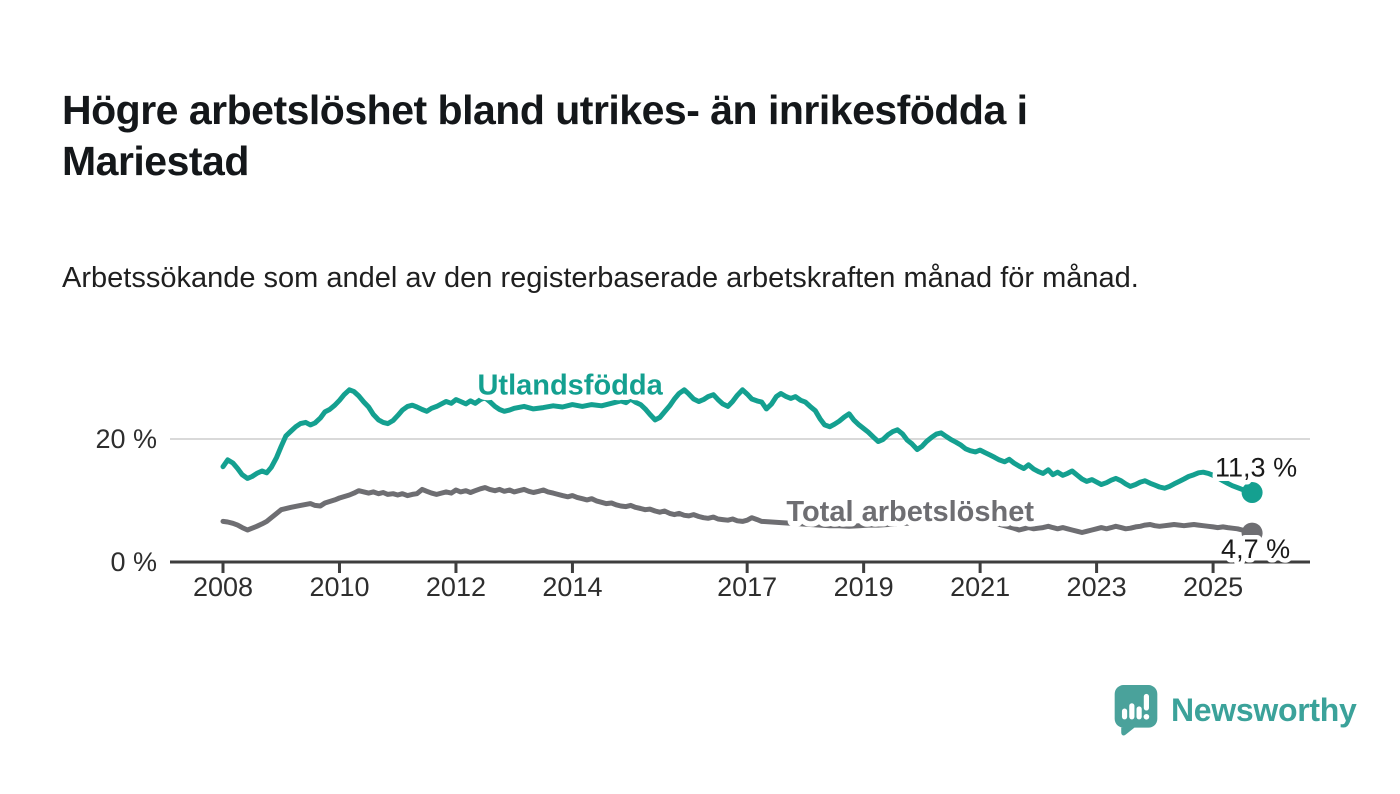 Image resolution: width=1400 pixels, height=794 pixels. Describe the element at coordinates (737, 510) in the screenshot. I see `series-line-total-arbetsl-shet` at that location.